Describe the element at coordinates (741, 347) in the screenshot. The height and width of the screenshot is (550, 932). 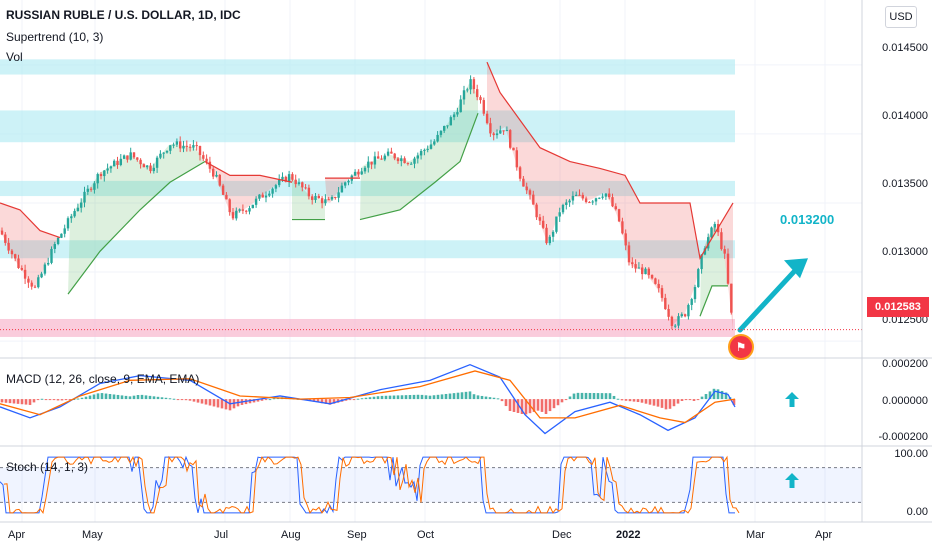
I see `us-flag-icon: ⚑` at that location.